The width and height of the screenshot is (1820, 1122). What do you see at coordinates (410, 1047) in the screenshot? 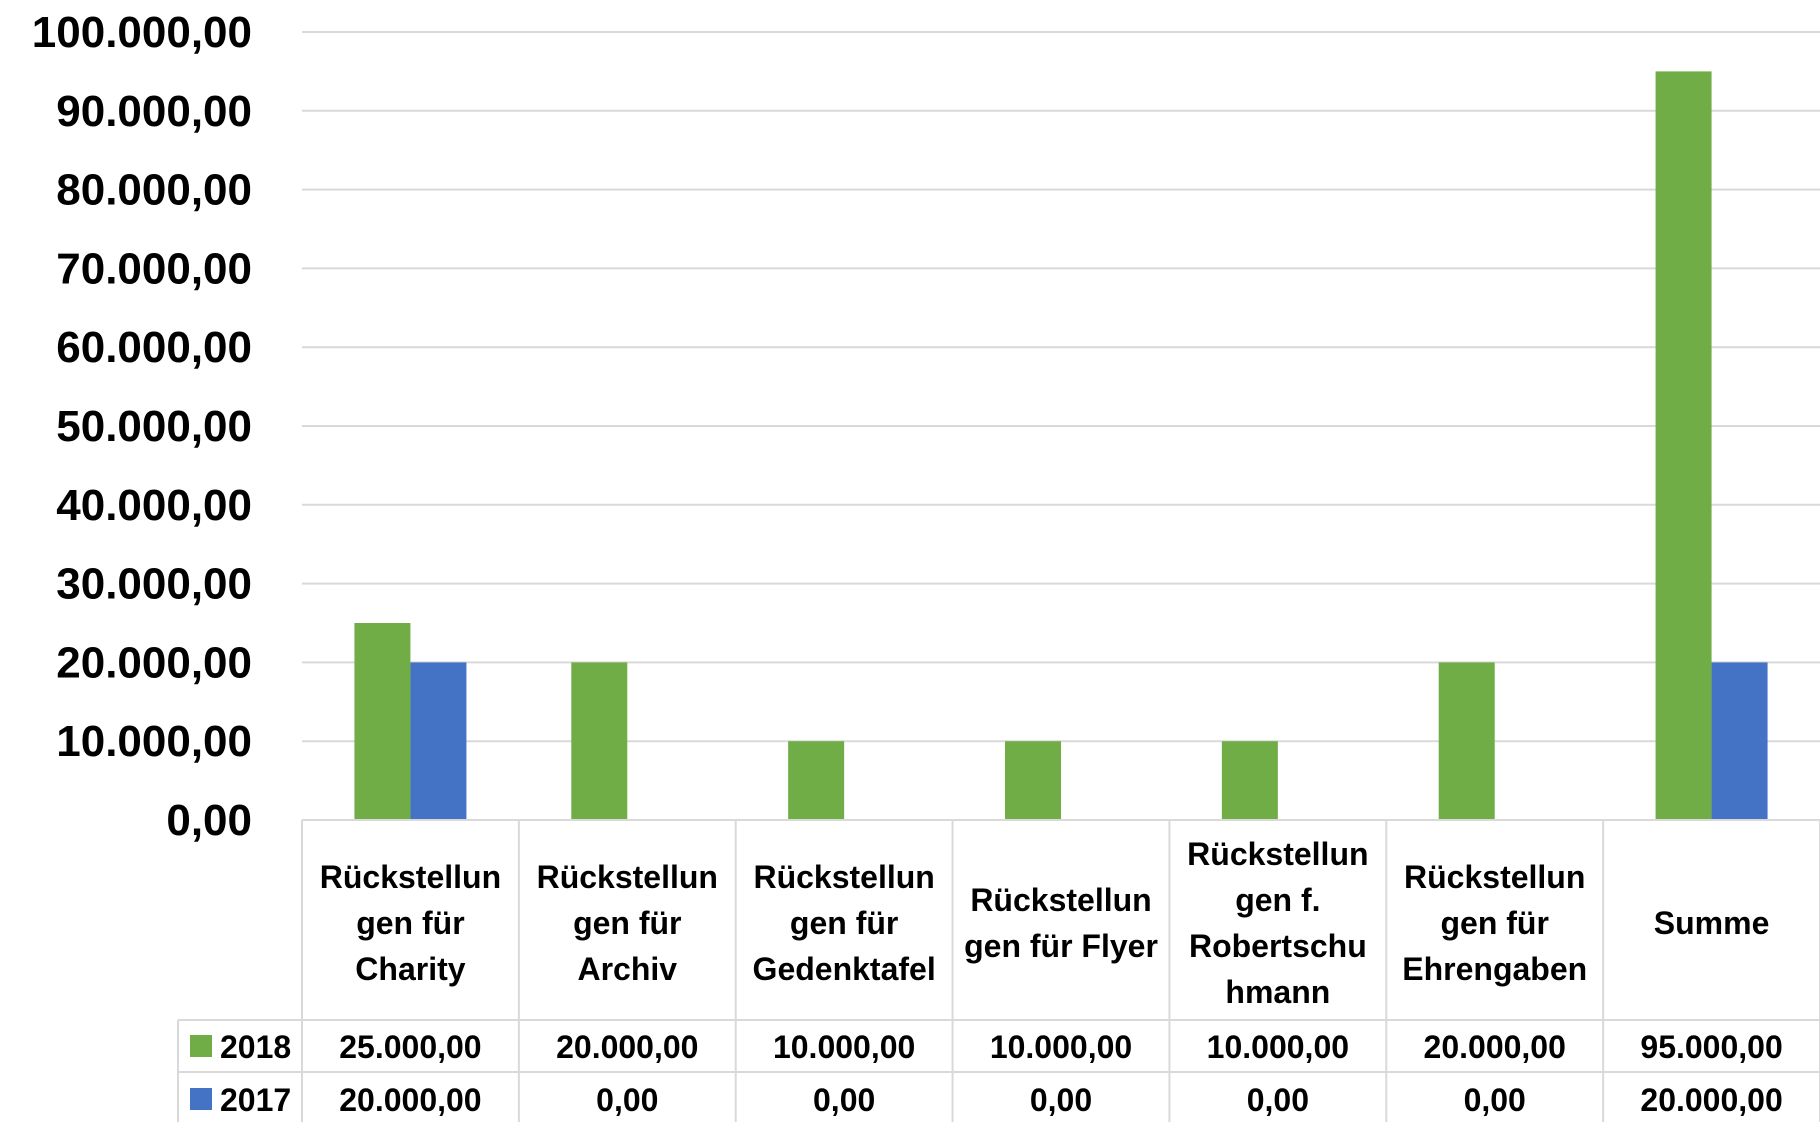
I see `data-table-value: 25.000,00` at bounding box center [410, 1047].